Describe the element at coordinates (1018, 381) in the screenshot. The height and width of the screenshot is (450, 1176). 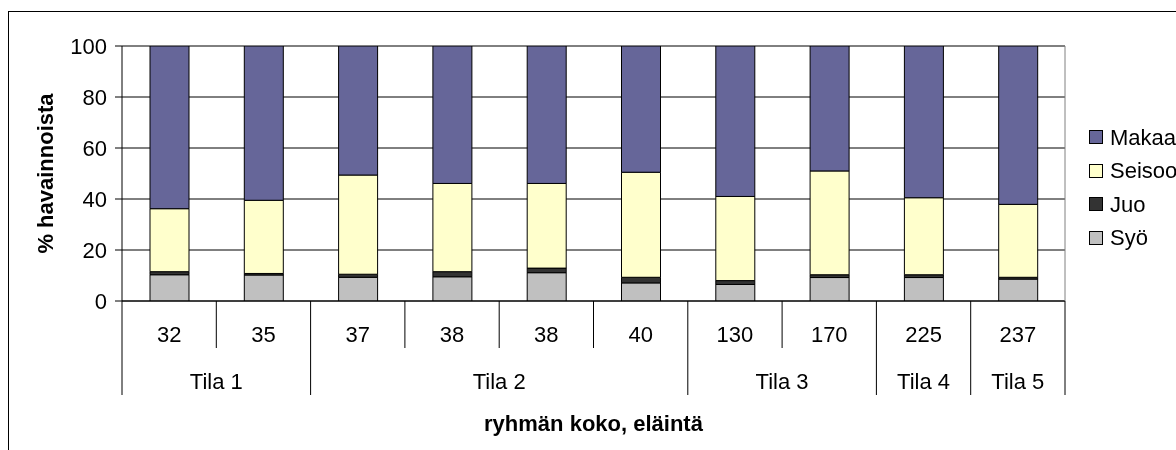
I see `text: Tila 5` at that location.